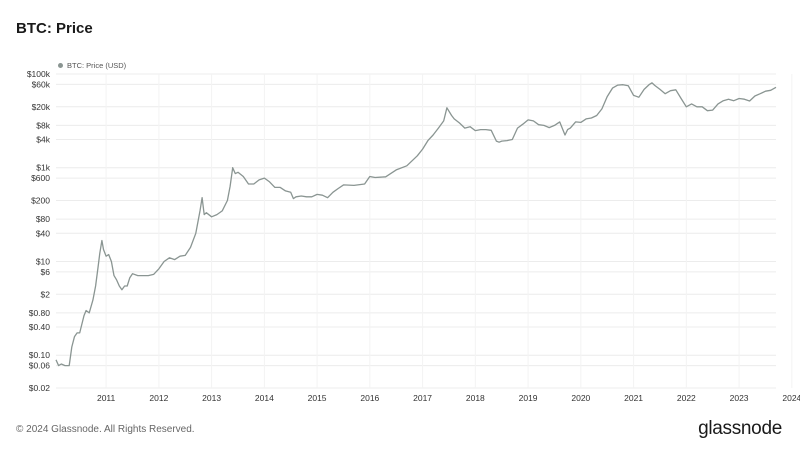 This screenshot has height=450, width=800. Describe the element at coordinates (43, 261) in the screenshot. I see `y-tick-label: $10` at that location.